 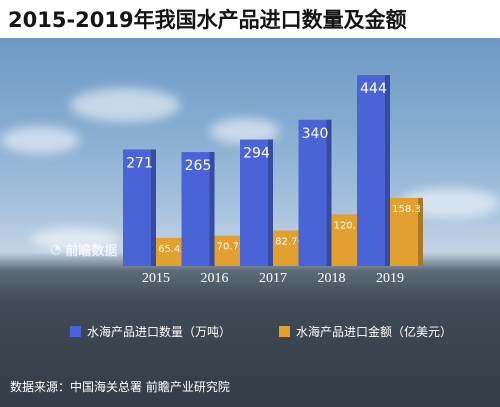 What do you see at coordinates (215, 278) in the screenshot?
I see `x-tick-label-2016: 2016` at bounding box center [215, 278].